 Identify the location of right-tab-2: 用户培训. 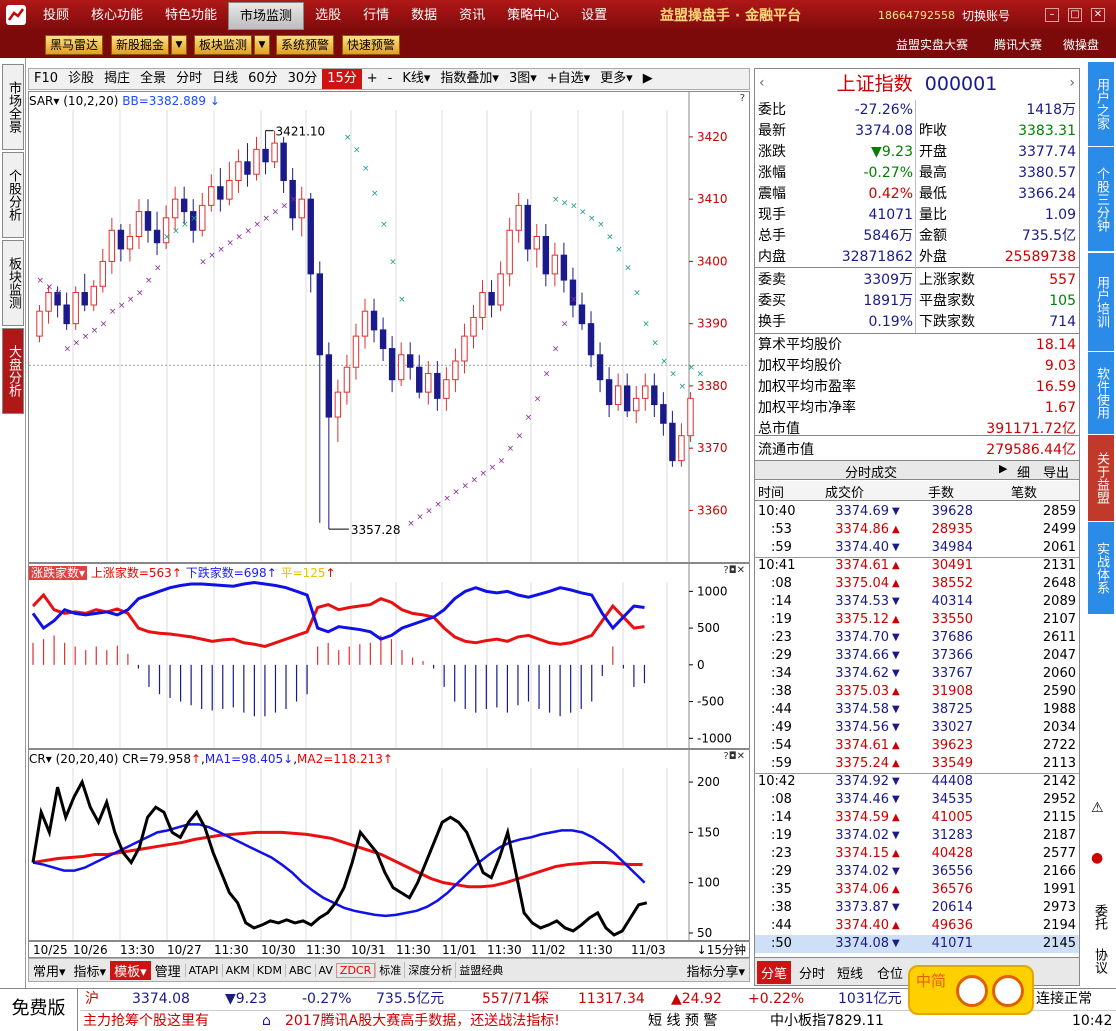
(1101, 302).